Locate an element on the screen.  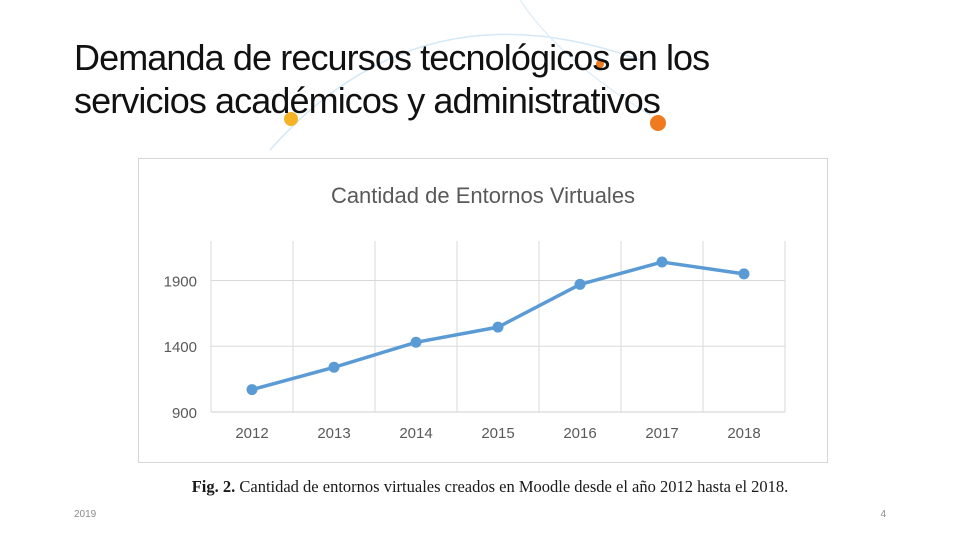
chart-title: Cantidad de Entornos Virtuales is located at coordinates (483, 195).